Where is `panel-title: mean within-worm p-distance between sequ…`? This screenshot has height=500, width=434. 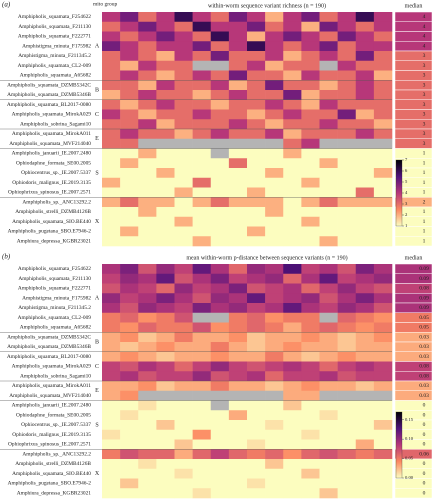
panel-title: mean within-worm p-distance between sequ… is located at coordinates (266, 257).